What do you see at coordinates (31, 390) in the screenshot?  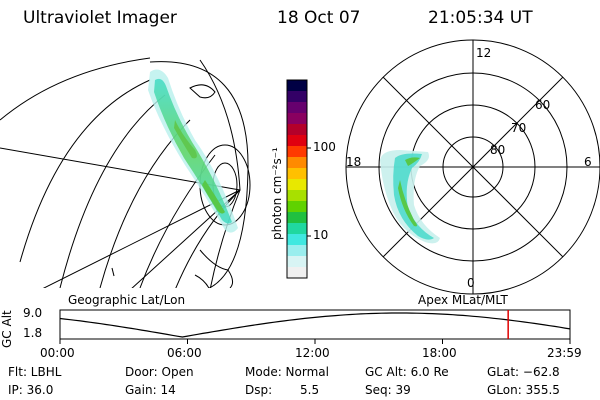 I see `footer-ip: IP: 36.0` at bounding box center [31, 390].